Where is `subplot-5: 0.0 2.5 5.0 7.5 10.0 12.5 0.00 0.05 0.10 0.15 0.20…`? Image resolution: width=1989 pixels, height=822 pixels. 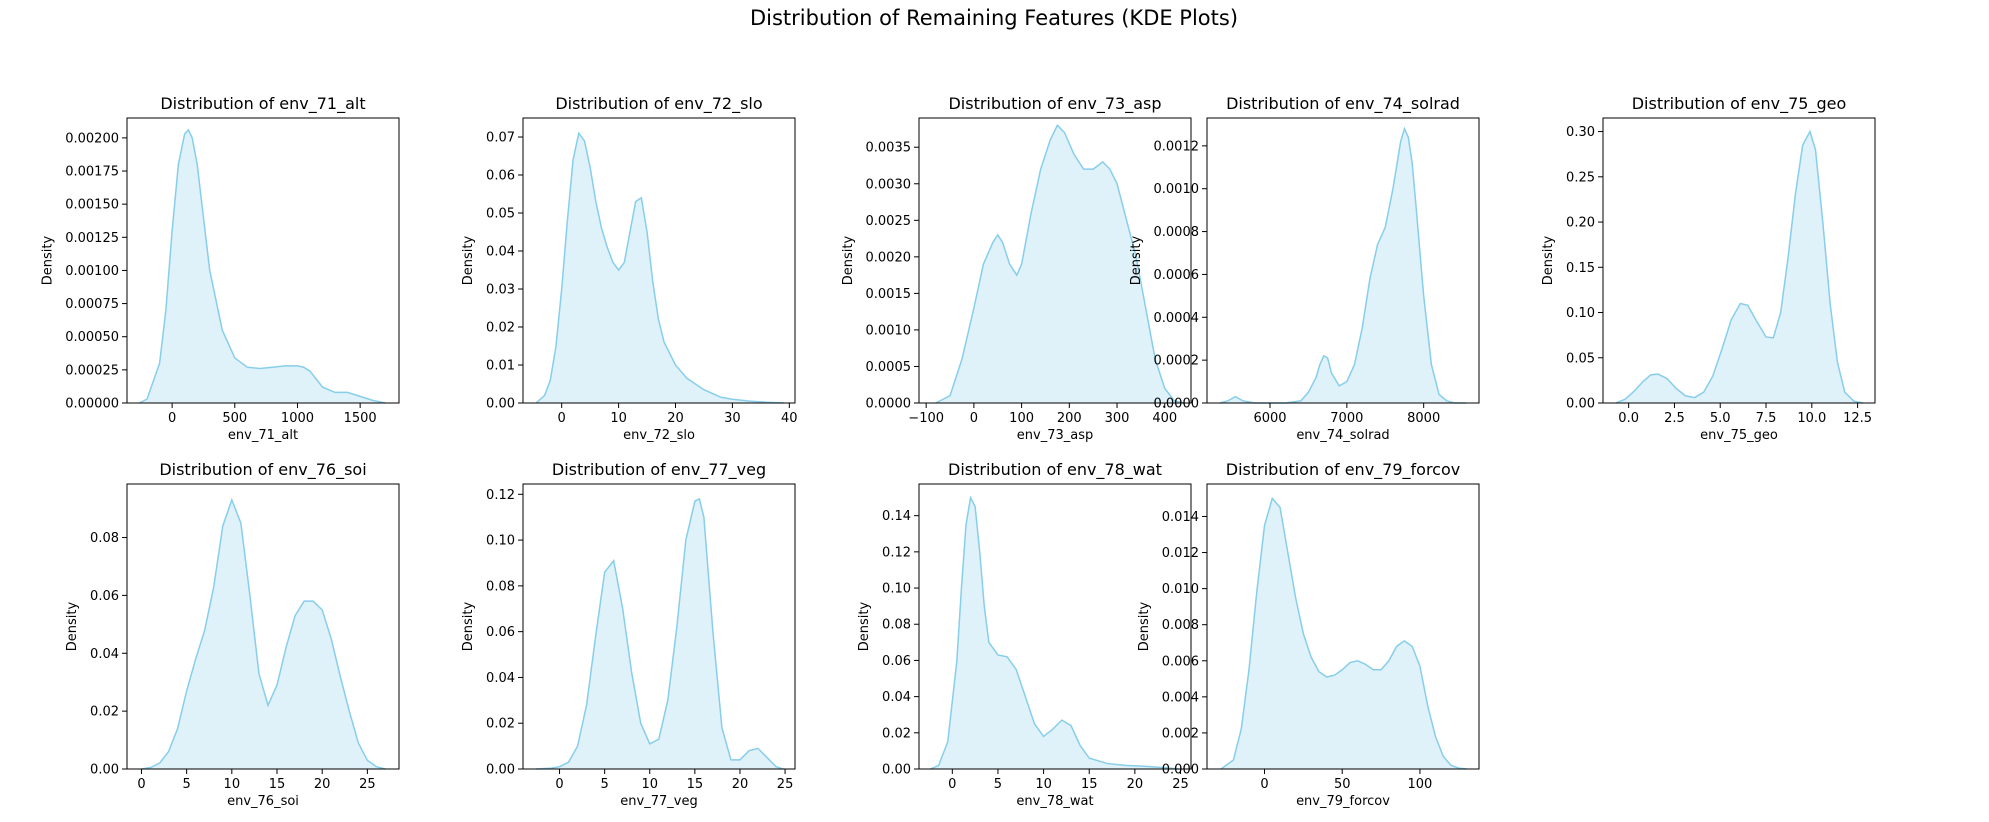 subplot-5: 0.0 2.5 5.0 7.5 10.0 12.5 0.00 0.05 0.10 0.15 0.20… is located at coordinates (1708, 268).